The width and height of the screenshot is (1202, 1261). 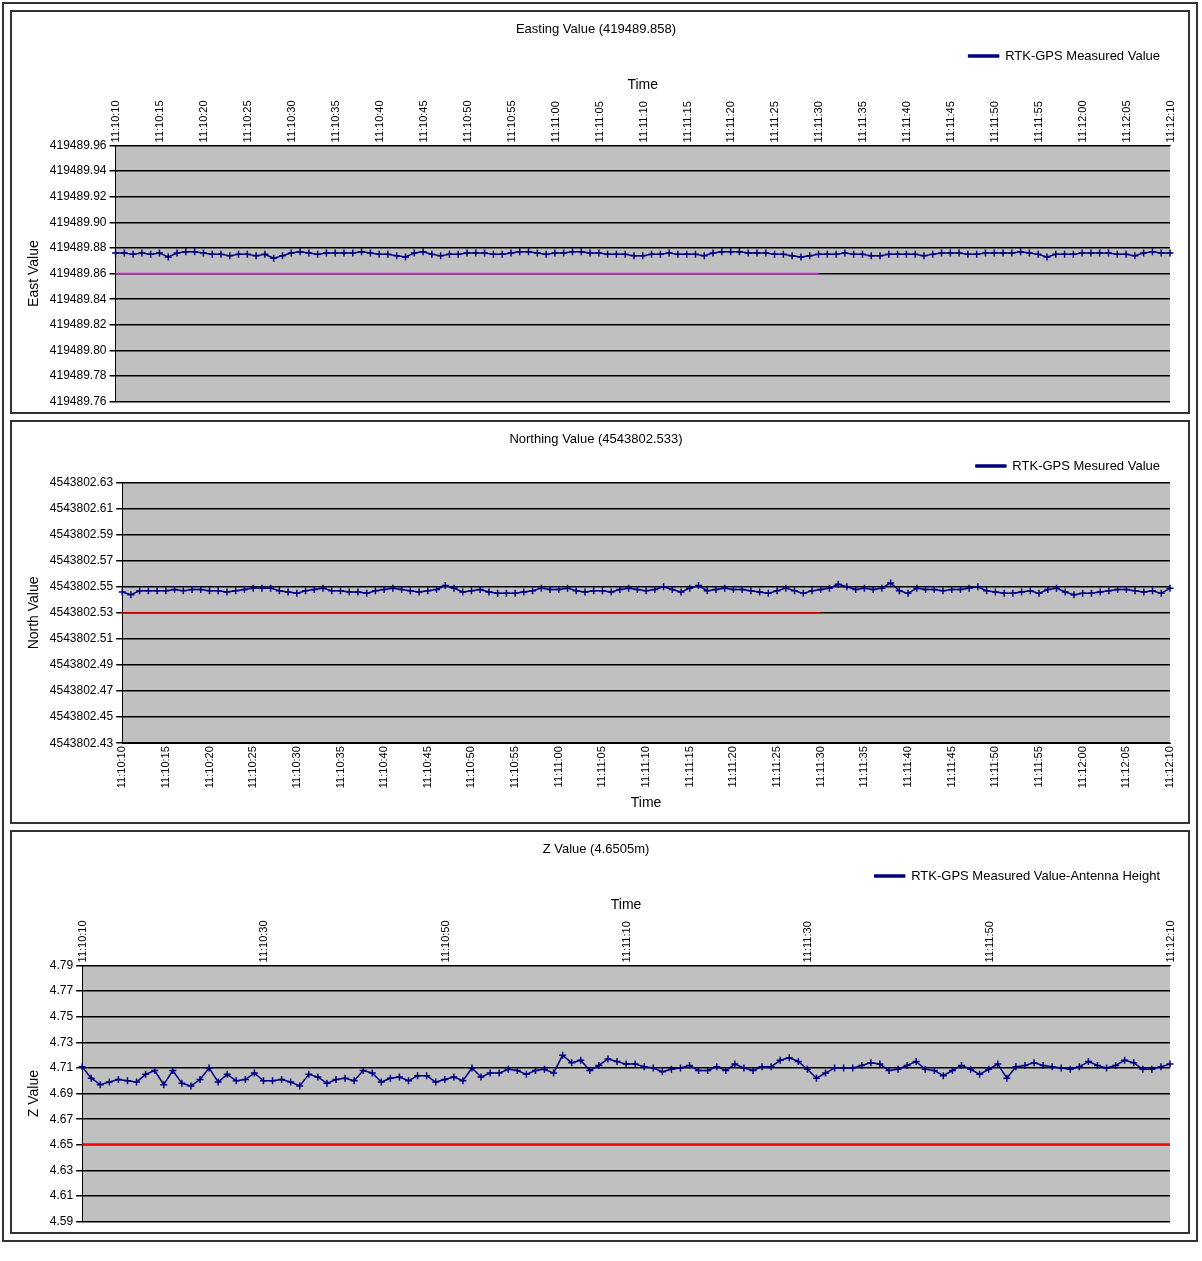 What do you see at coordinates (61, 1015) in the screenshot?
I see `y-tick-label: 4.75` at bounding box center [61, 1015].